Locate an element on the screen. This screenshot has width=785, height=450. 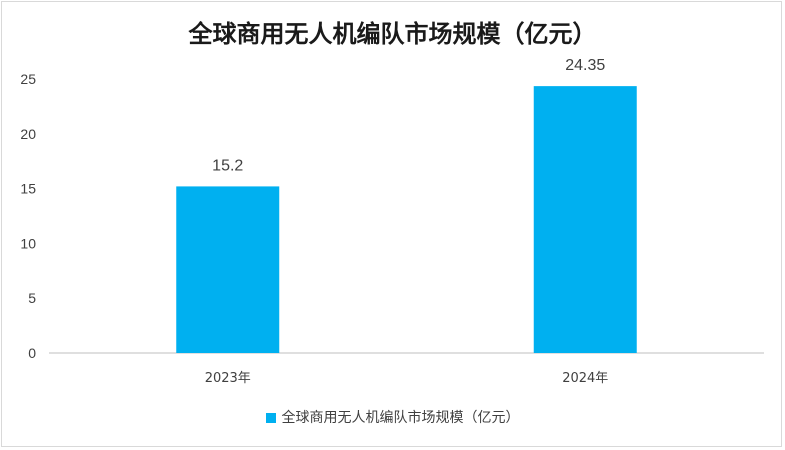
chart-title: 全球商用无人机编队市场规模（亿元） is located at coordinates (392, 33).